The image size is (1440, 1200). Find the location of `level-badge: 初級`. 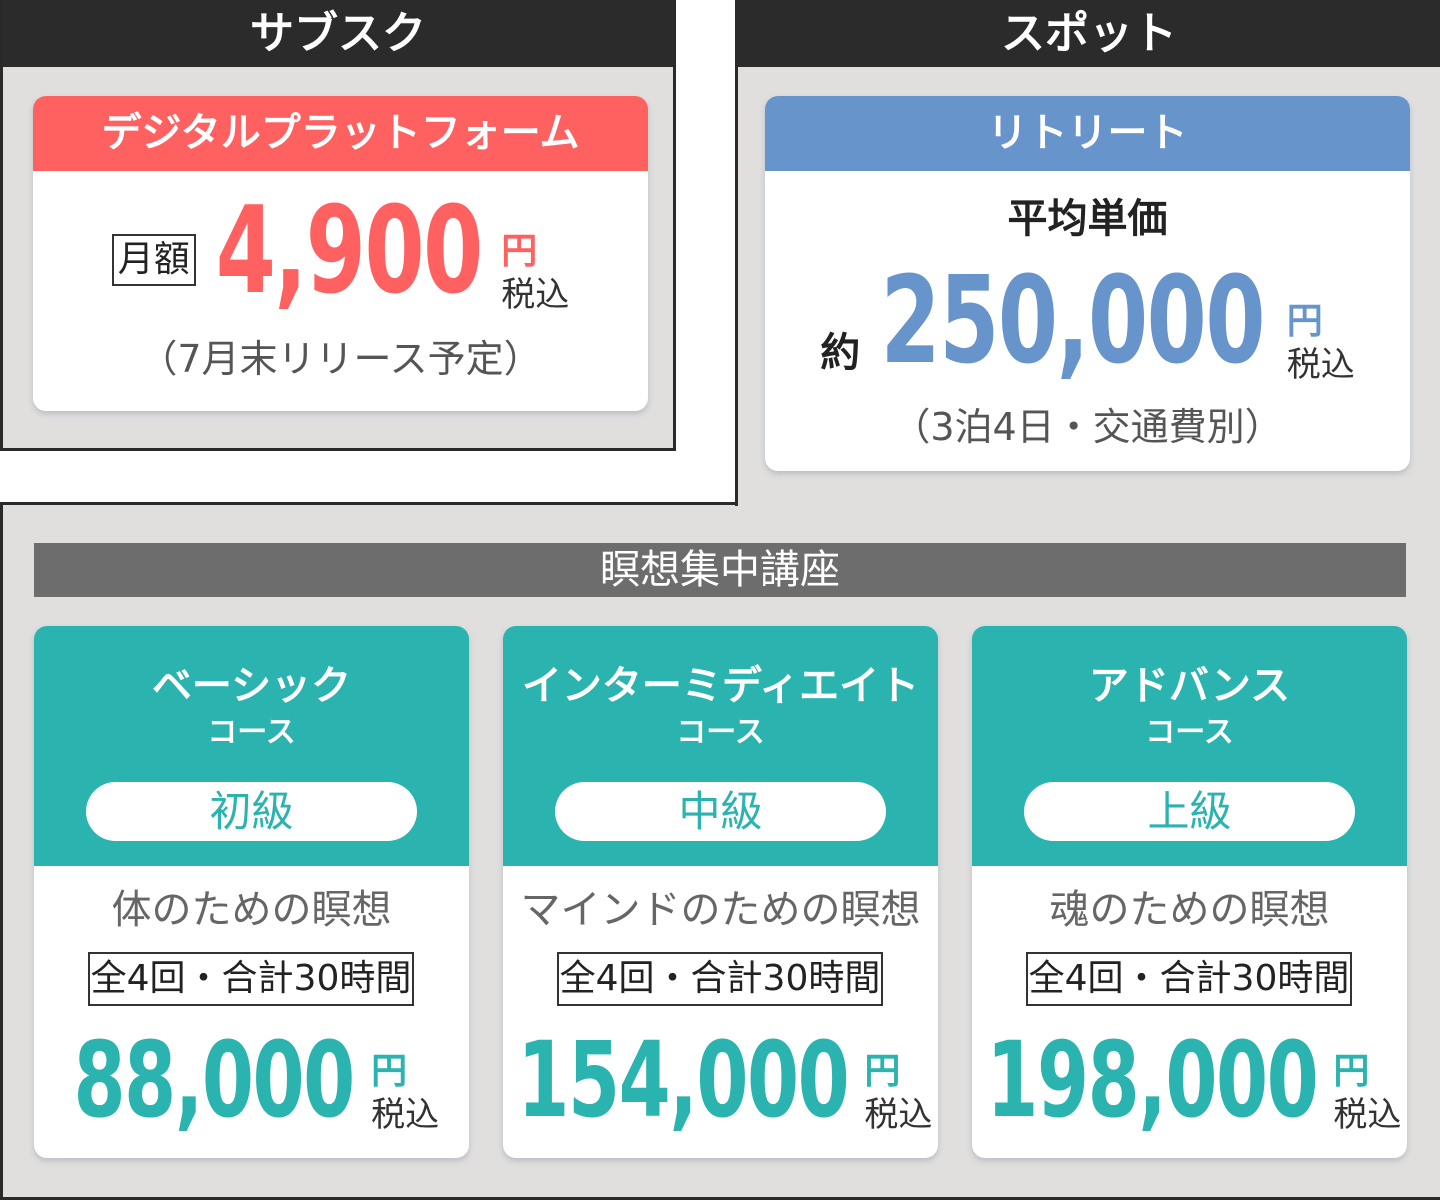

level-badge: 初級 is located at coordinates (251, 811).